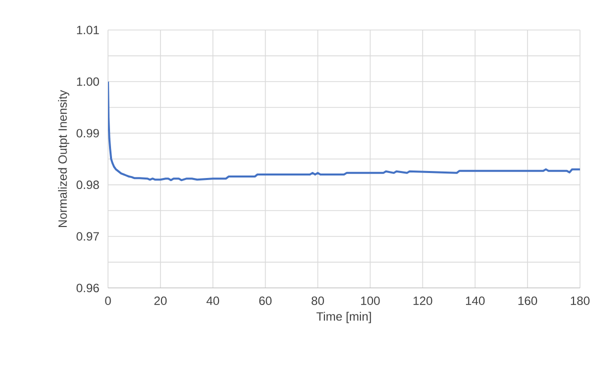 The width and height of the screenshot is (600, 369). Describe the element at coordinates (88, 30) in the screenshot. I see `y-tick-label: 1.01` at that location.